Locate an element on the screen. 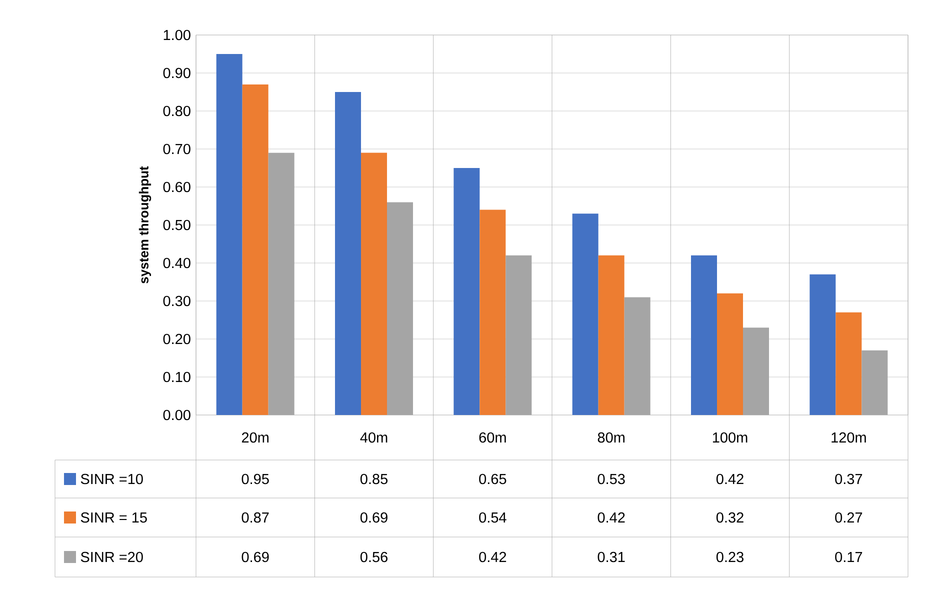 Image resolution: width=926 pixels, height=590 pixels. legend-label: SINR =20 is located at coordinates (111, 557).